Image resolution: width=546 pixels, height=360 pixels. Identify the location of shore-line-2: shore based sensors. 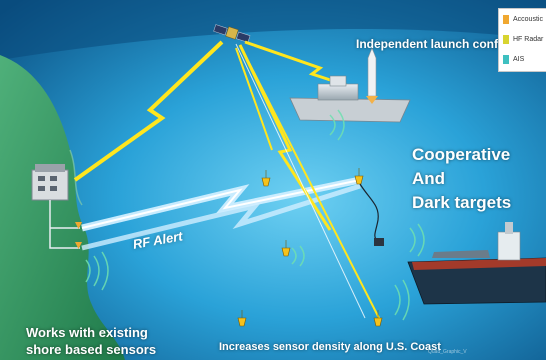
(91, 349).